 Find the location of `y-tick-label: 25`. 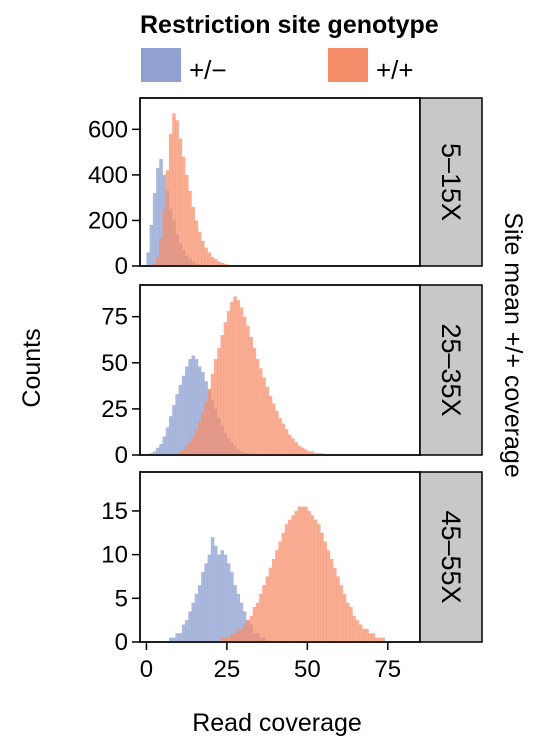

y-tick-label: 25 is located at coordinates (114, 409).